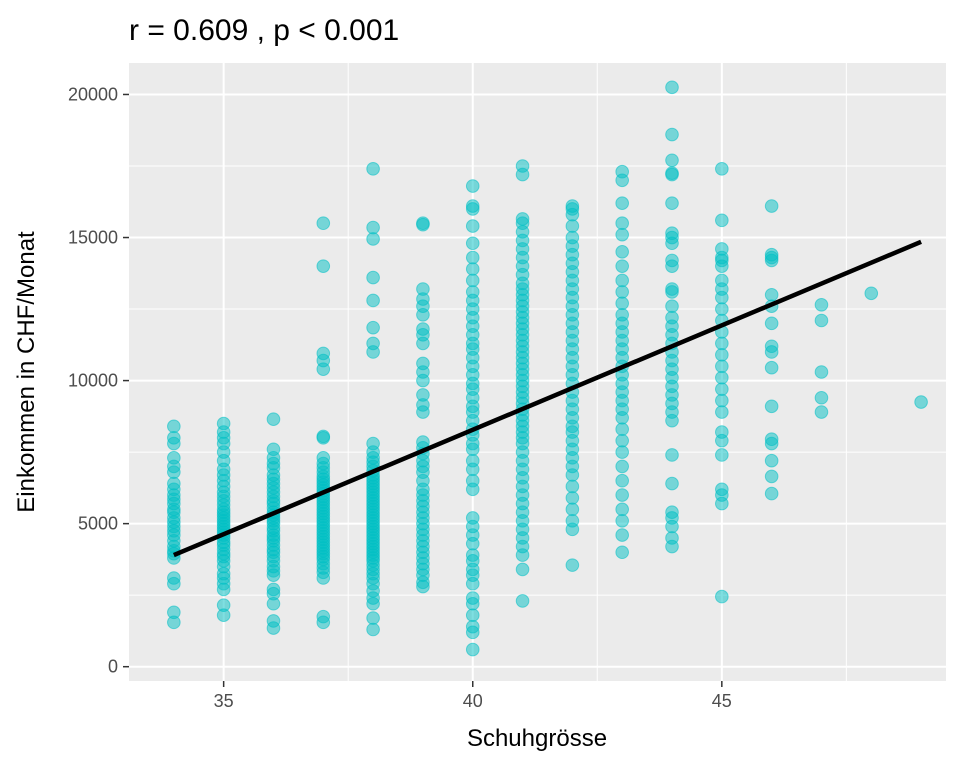 The width and height of the screenshot is (960, 768). What do you see at coordinates (26, 372) in the screenshot?
I see `y-axis-title: Einkommen in CHF/Monat` at bounding box center [26, 372].